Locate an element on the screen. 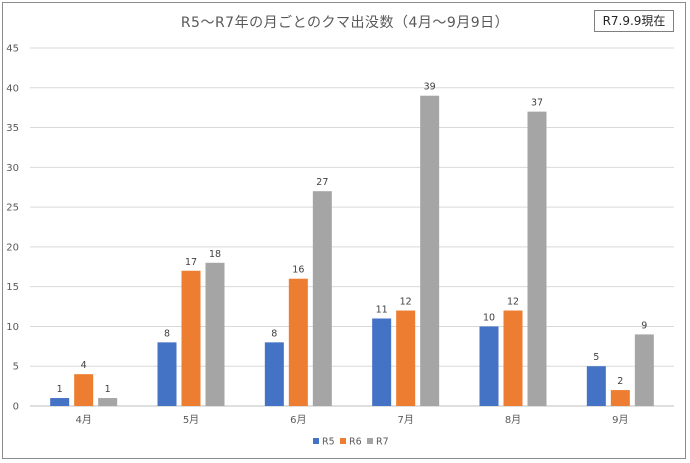 The height and width of the screenshot is (463, 690). x-tick-label: 7月 is located at coordinates (405, 420).